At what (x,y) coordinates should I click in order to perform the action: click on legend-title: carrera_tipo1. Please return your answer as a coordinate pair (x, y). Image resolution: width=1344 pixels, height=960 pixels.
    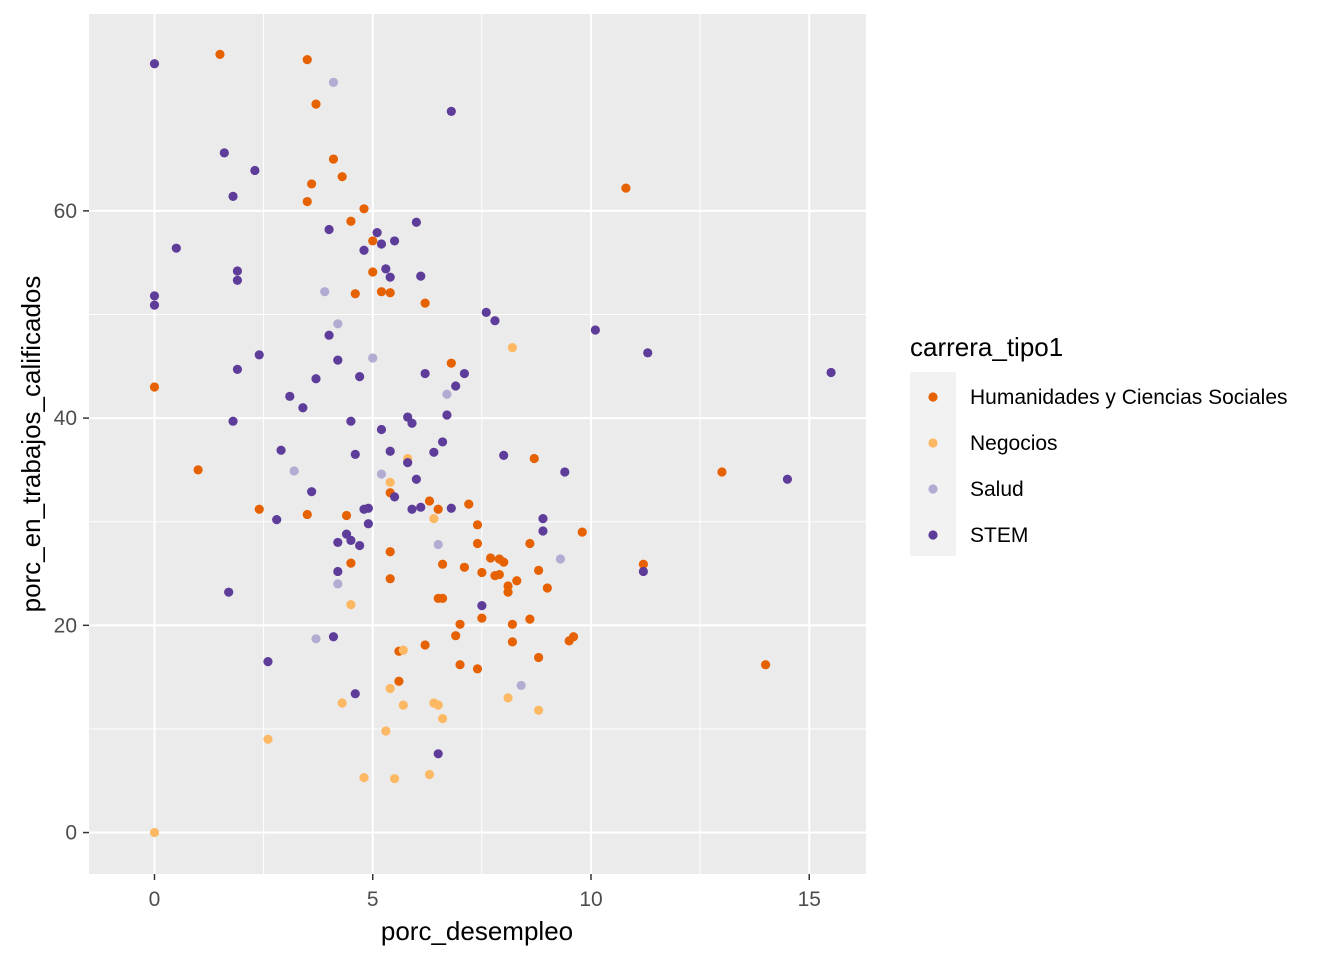
    Looking at the image, I should click on (986, 347).